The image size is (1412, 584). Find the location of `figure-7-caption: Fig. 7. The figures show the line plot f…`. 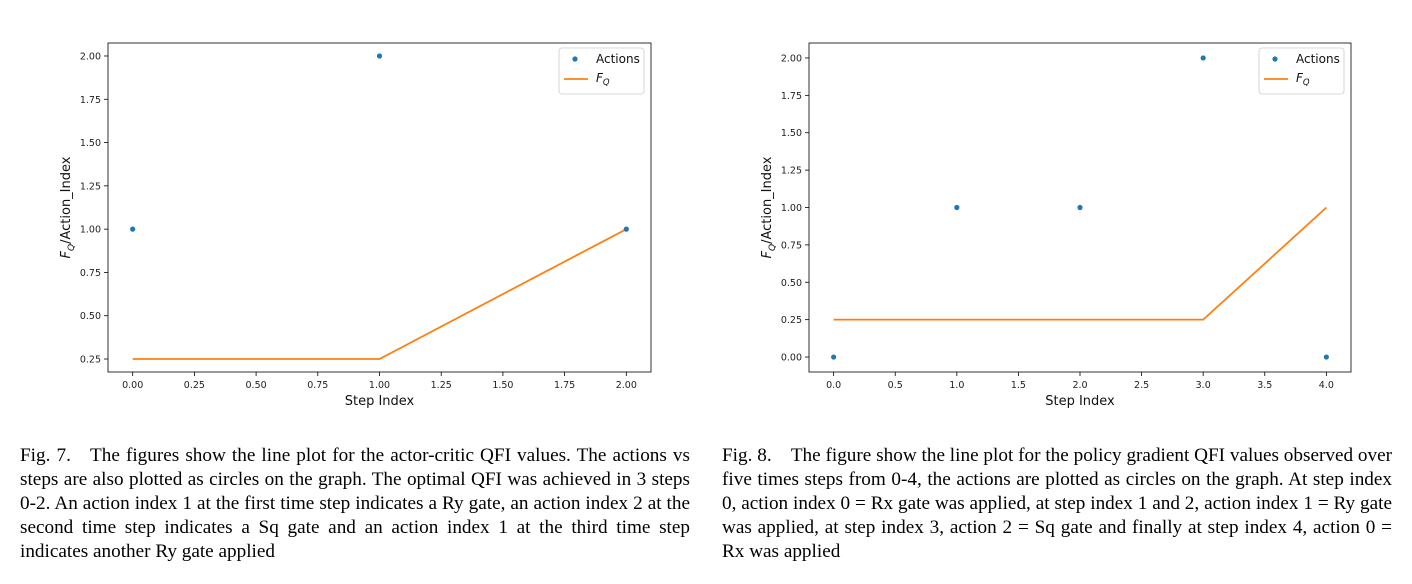

figure-7-caption: Fig. 7. The figures show the line plot f… is located at coordinates (355, 503).